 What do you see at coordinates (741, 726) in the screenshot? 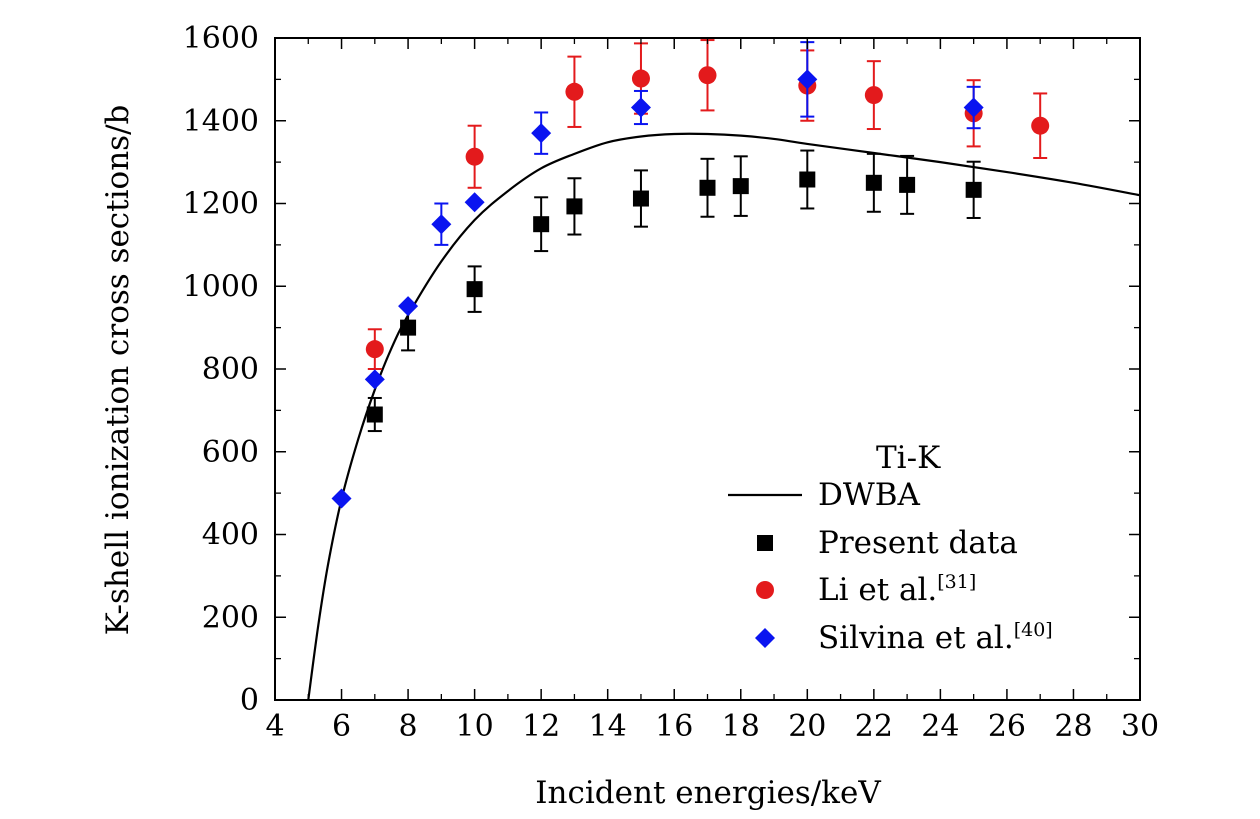
I see `x-tick-label: 18` at bounding box center [741, 726].